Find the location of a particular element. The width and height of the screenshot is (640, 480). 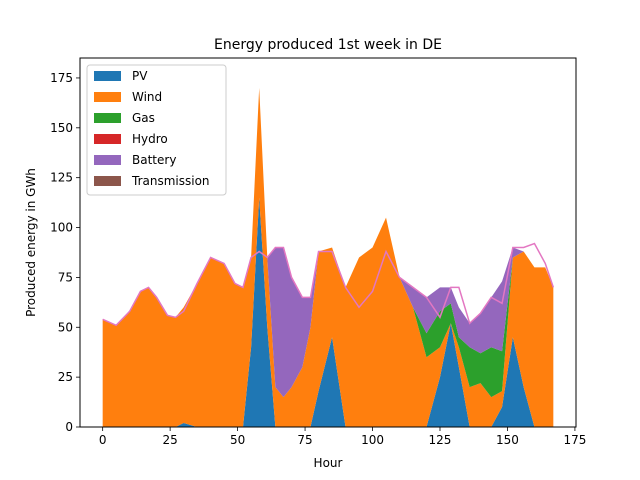

y-tick-label: 0 is located at coordinates (69, 427).